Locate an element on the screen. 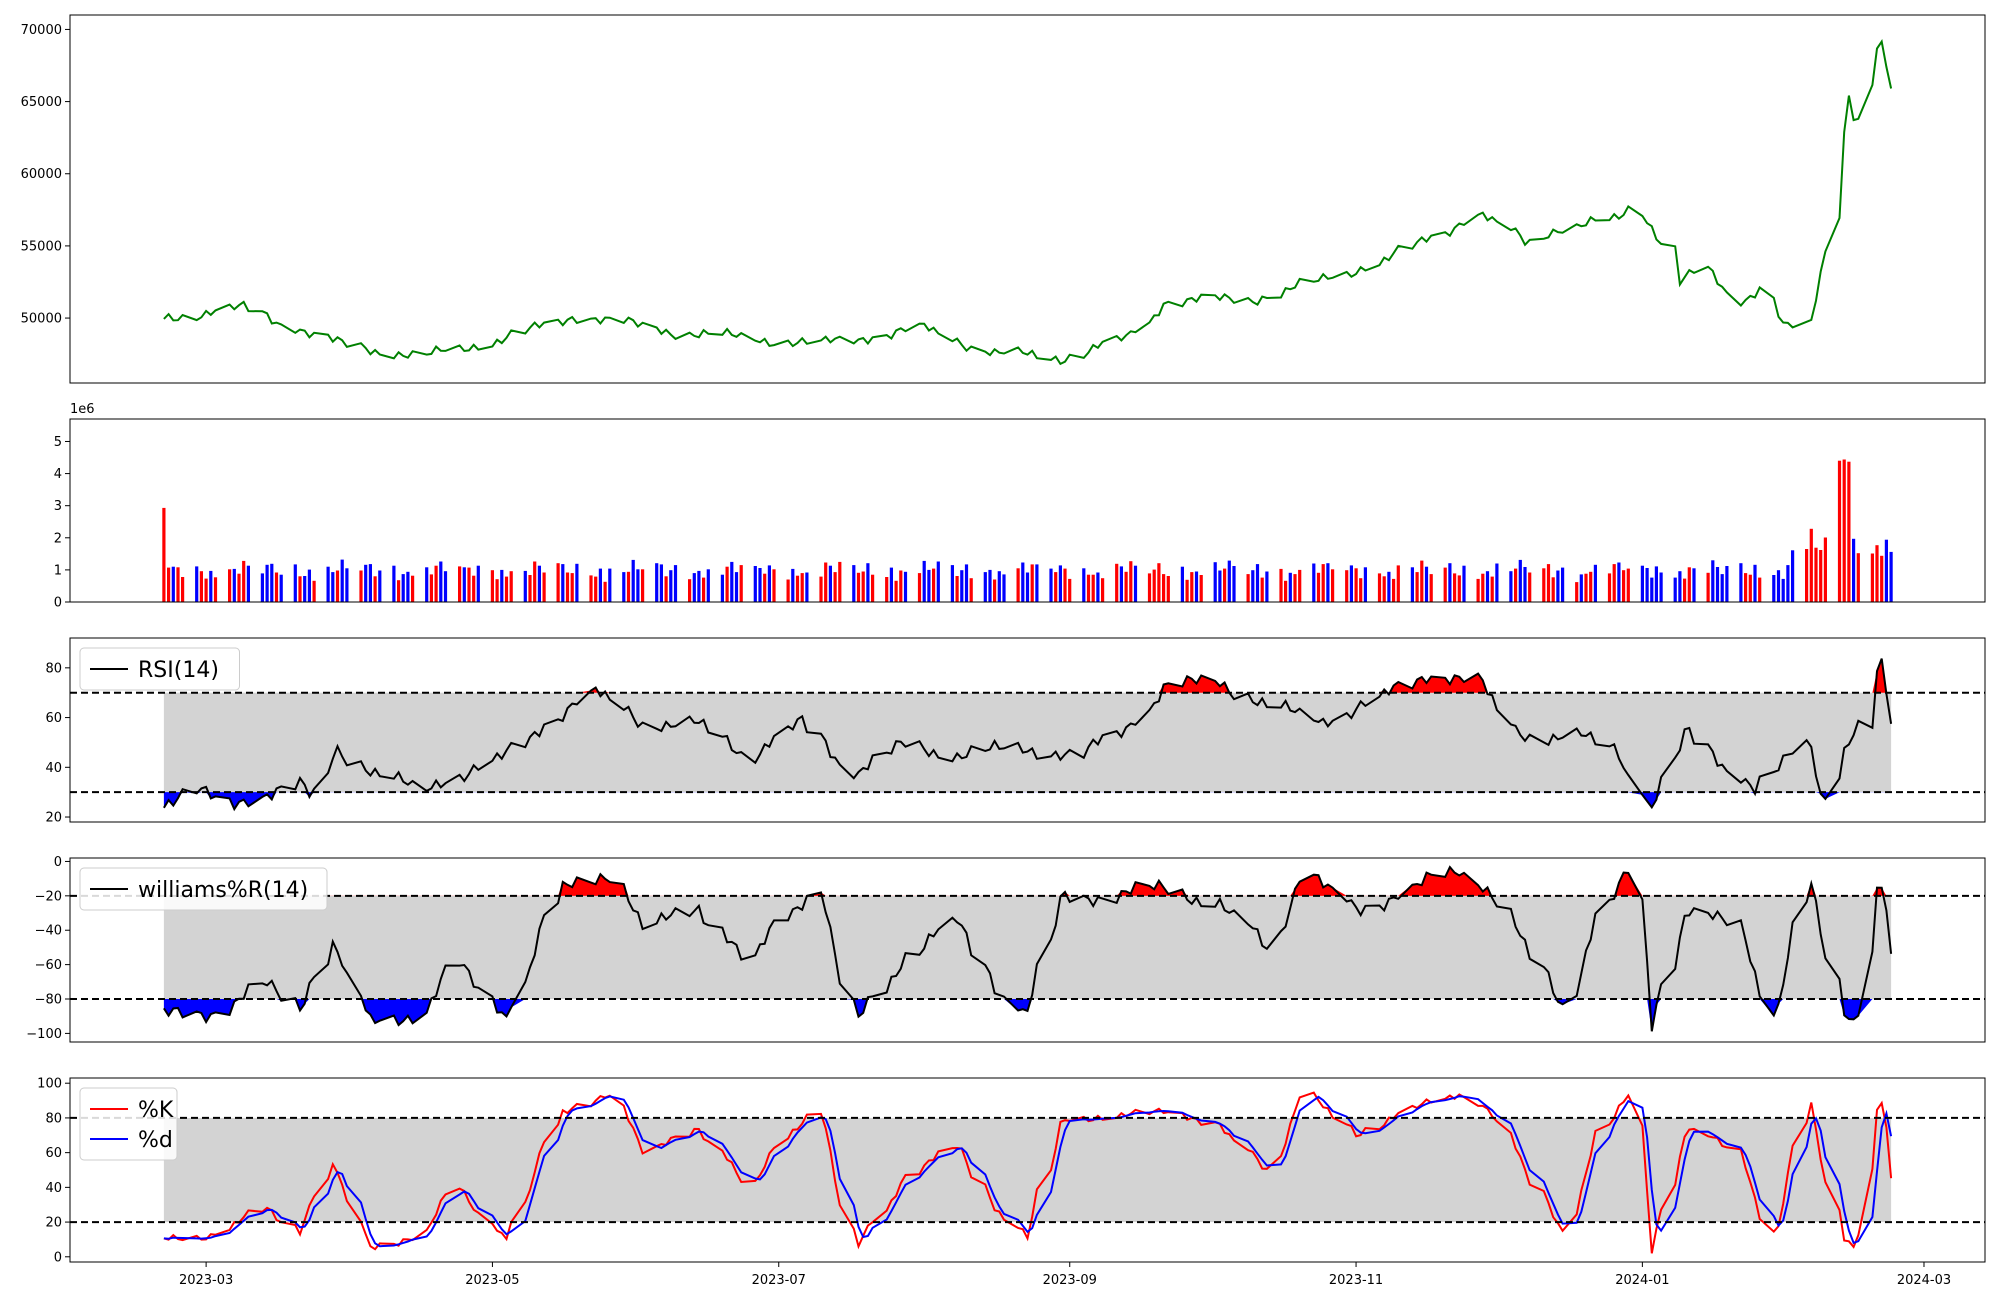 This screenshot has height=1304, width=2000. y-tick-label: −80 is located at coordinates (48, 1000).